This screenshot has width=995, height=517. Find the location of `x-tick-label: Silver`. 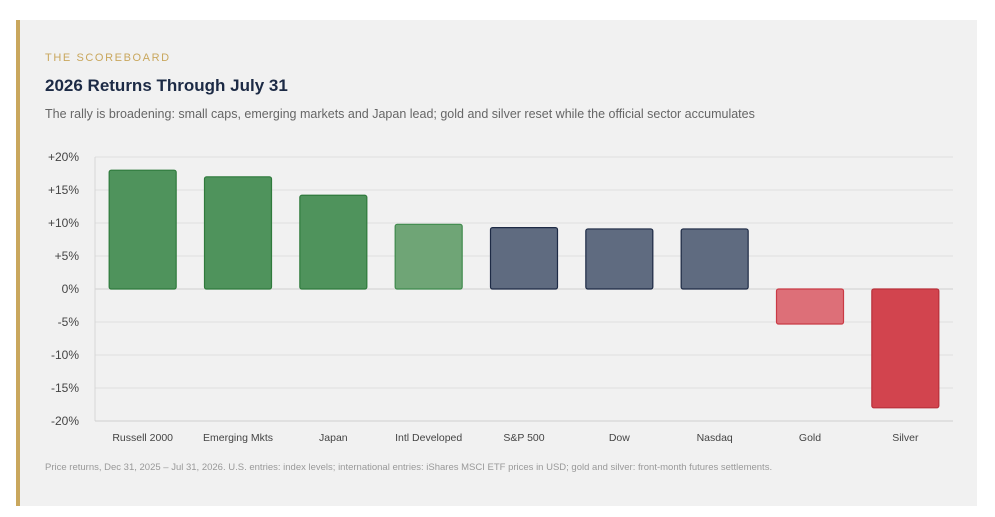

x-tick-label: Silver is located at coordinates (905, 438).